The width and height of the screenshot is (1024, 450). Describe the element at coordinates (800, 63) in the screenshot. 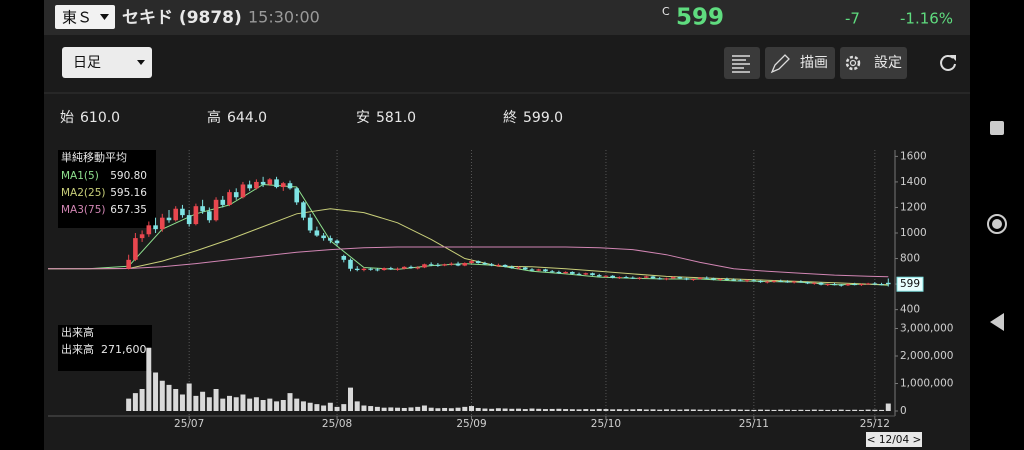

I see `draw-button` at that location.